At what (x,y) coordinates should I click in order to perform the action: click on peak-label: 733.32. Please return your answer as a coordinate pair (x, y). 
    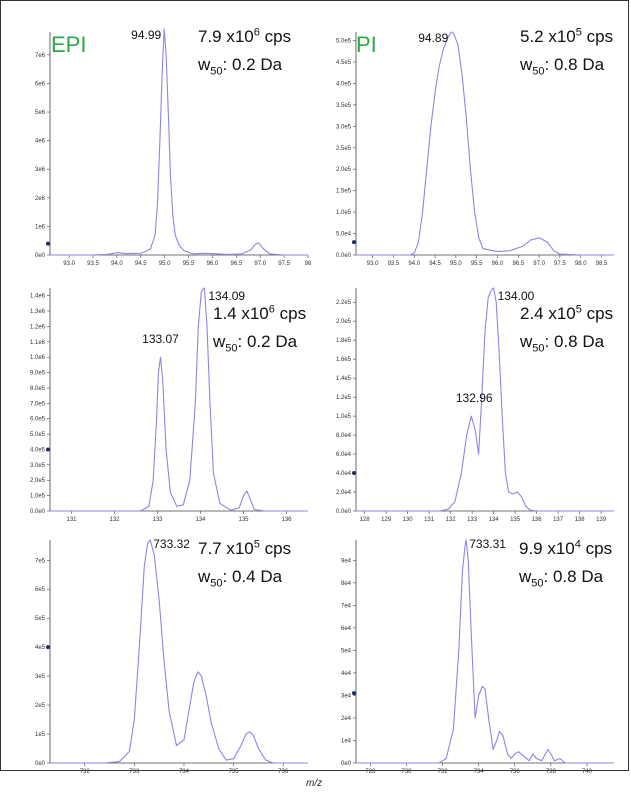
    Looking at the image, I should click on (171, 544).